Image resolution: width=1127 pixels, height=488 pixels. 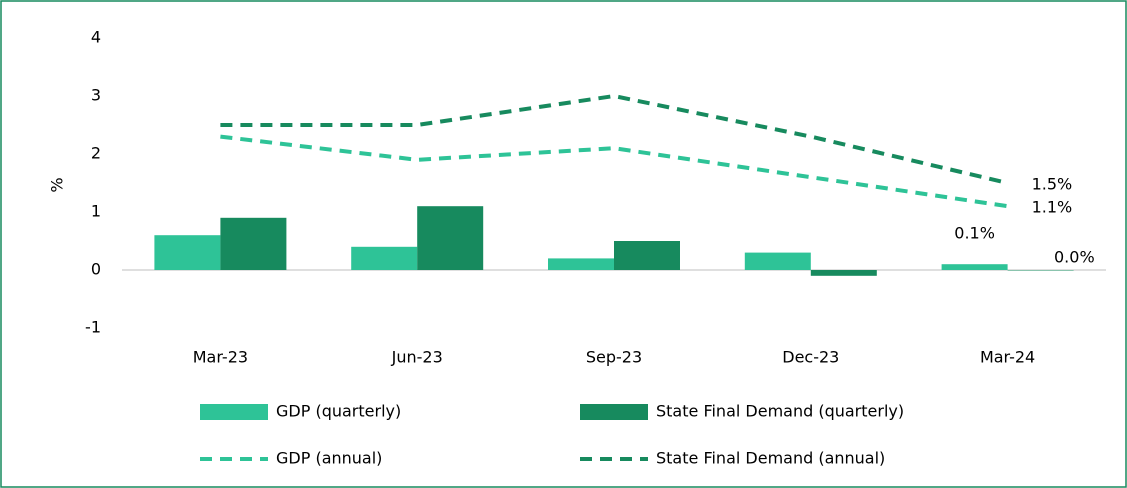 What do you see at coordinates (96, 95) in the screenshot?
I see `y-tick-label: 3` at bounding box center [96, 95].